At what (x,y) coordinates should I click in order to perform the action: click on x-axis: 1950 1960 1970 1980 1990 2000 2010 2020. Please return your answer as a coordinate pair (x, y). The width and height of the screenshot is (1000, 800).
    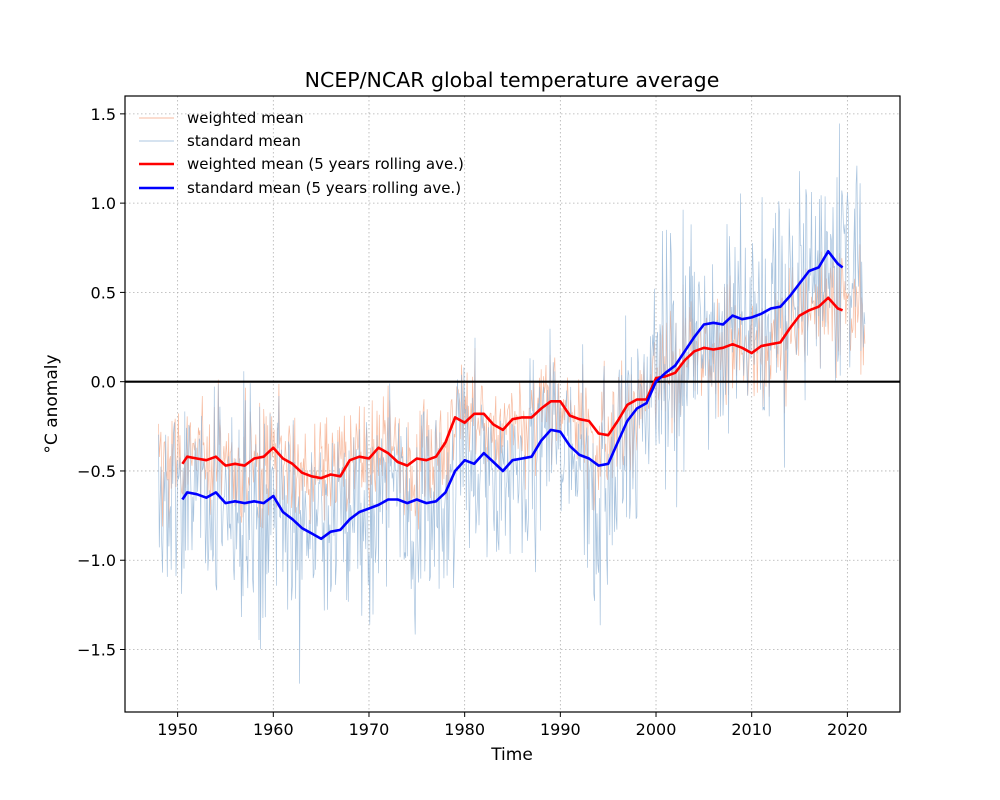
    Looking at the image, I should click on (512, 725).